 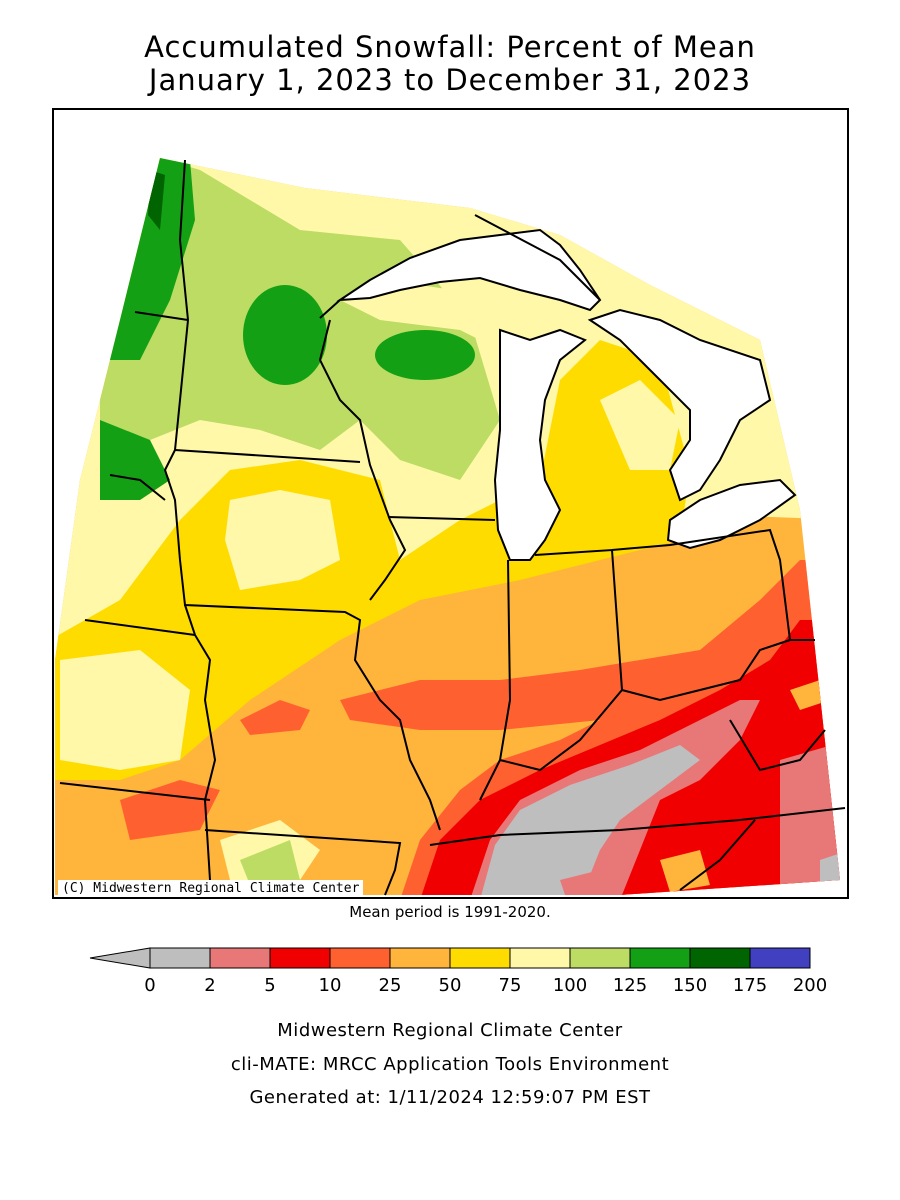 I want to click on legend-tick-label: 25, so click(x=390, y=985).